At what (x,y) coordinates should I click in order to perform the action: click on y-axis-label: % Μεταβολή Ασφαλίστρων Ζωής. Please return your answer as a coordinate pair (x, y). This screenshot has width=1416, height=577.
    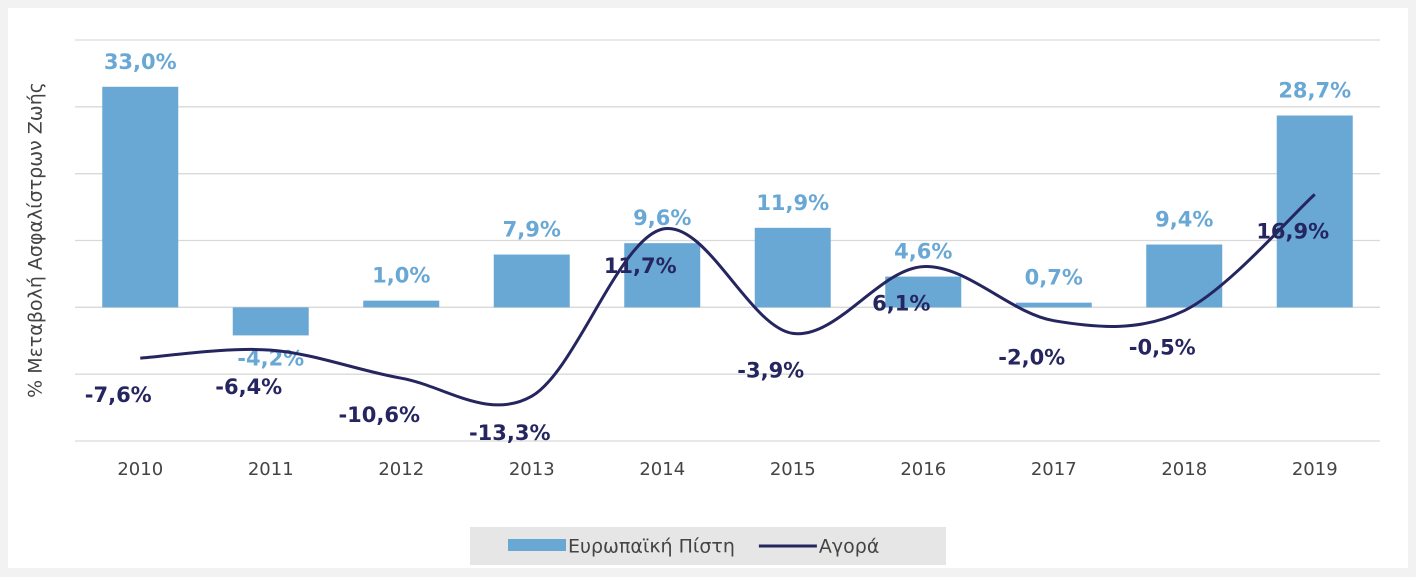
    Looking at the image, I should click on (36, 240).